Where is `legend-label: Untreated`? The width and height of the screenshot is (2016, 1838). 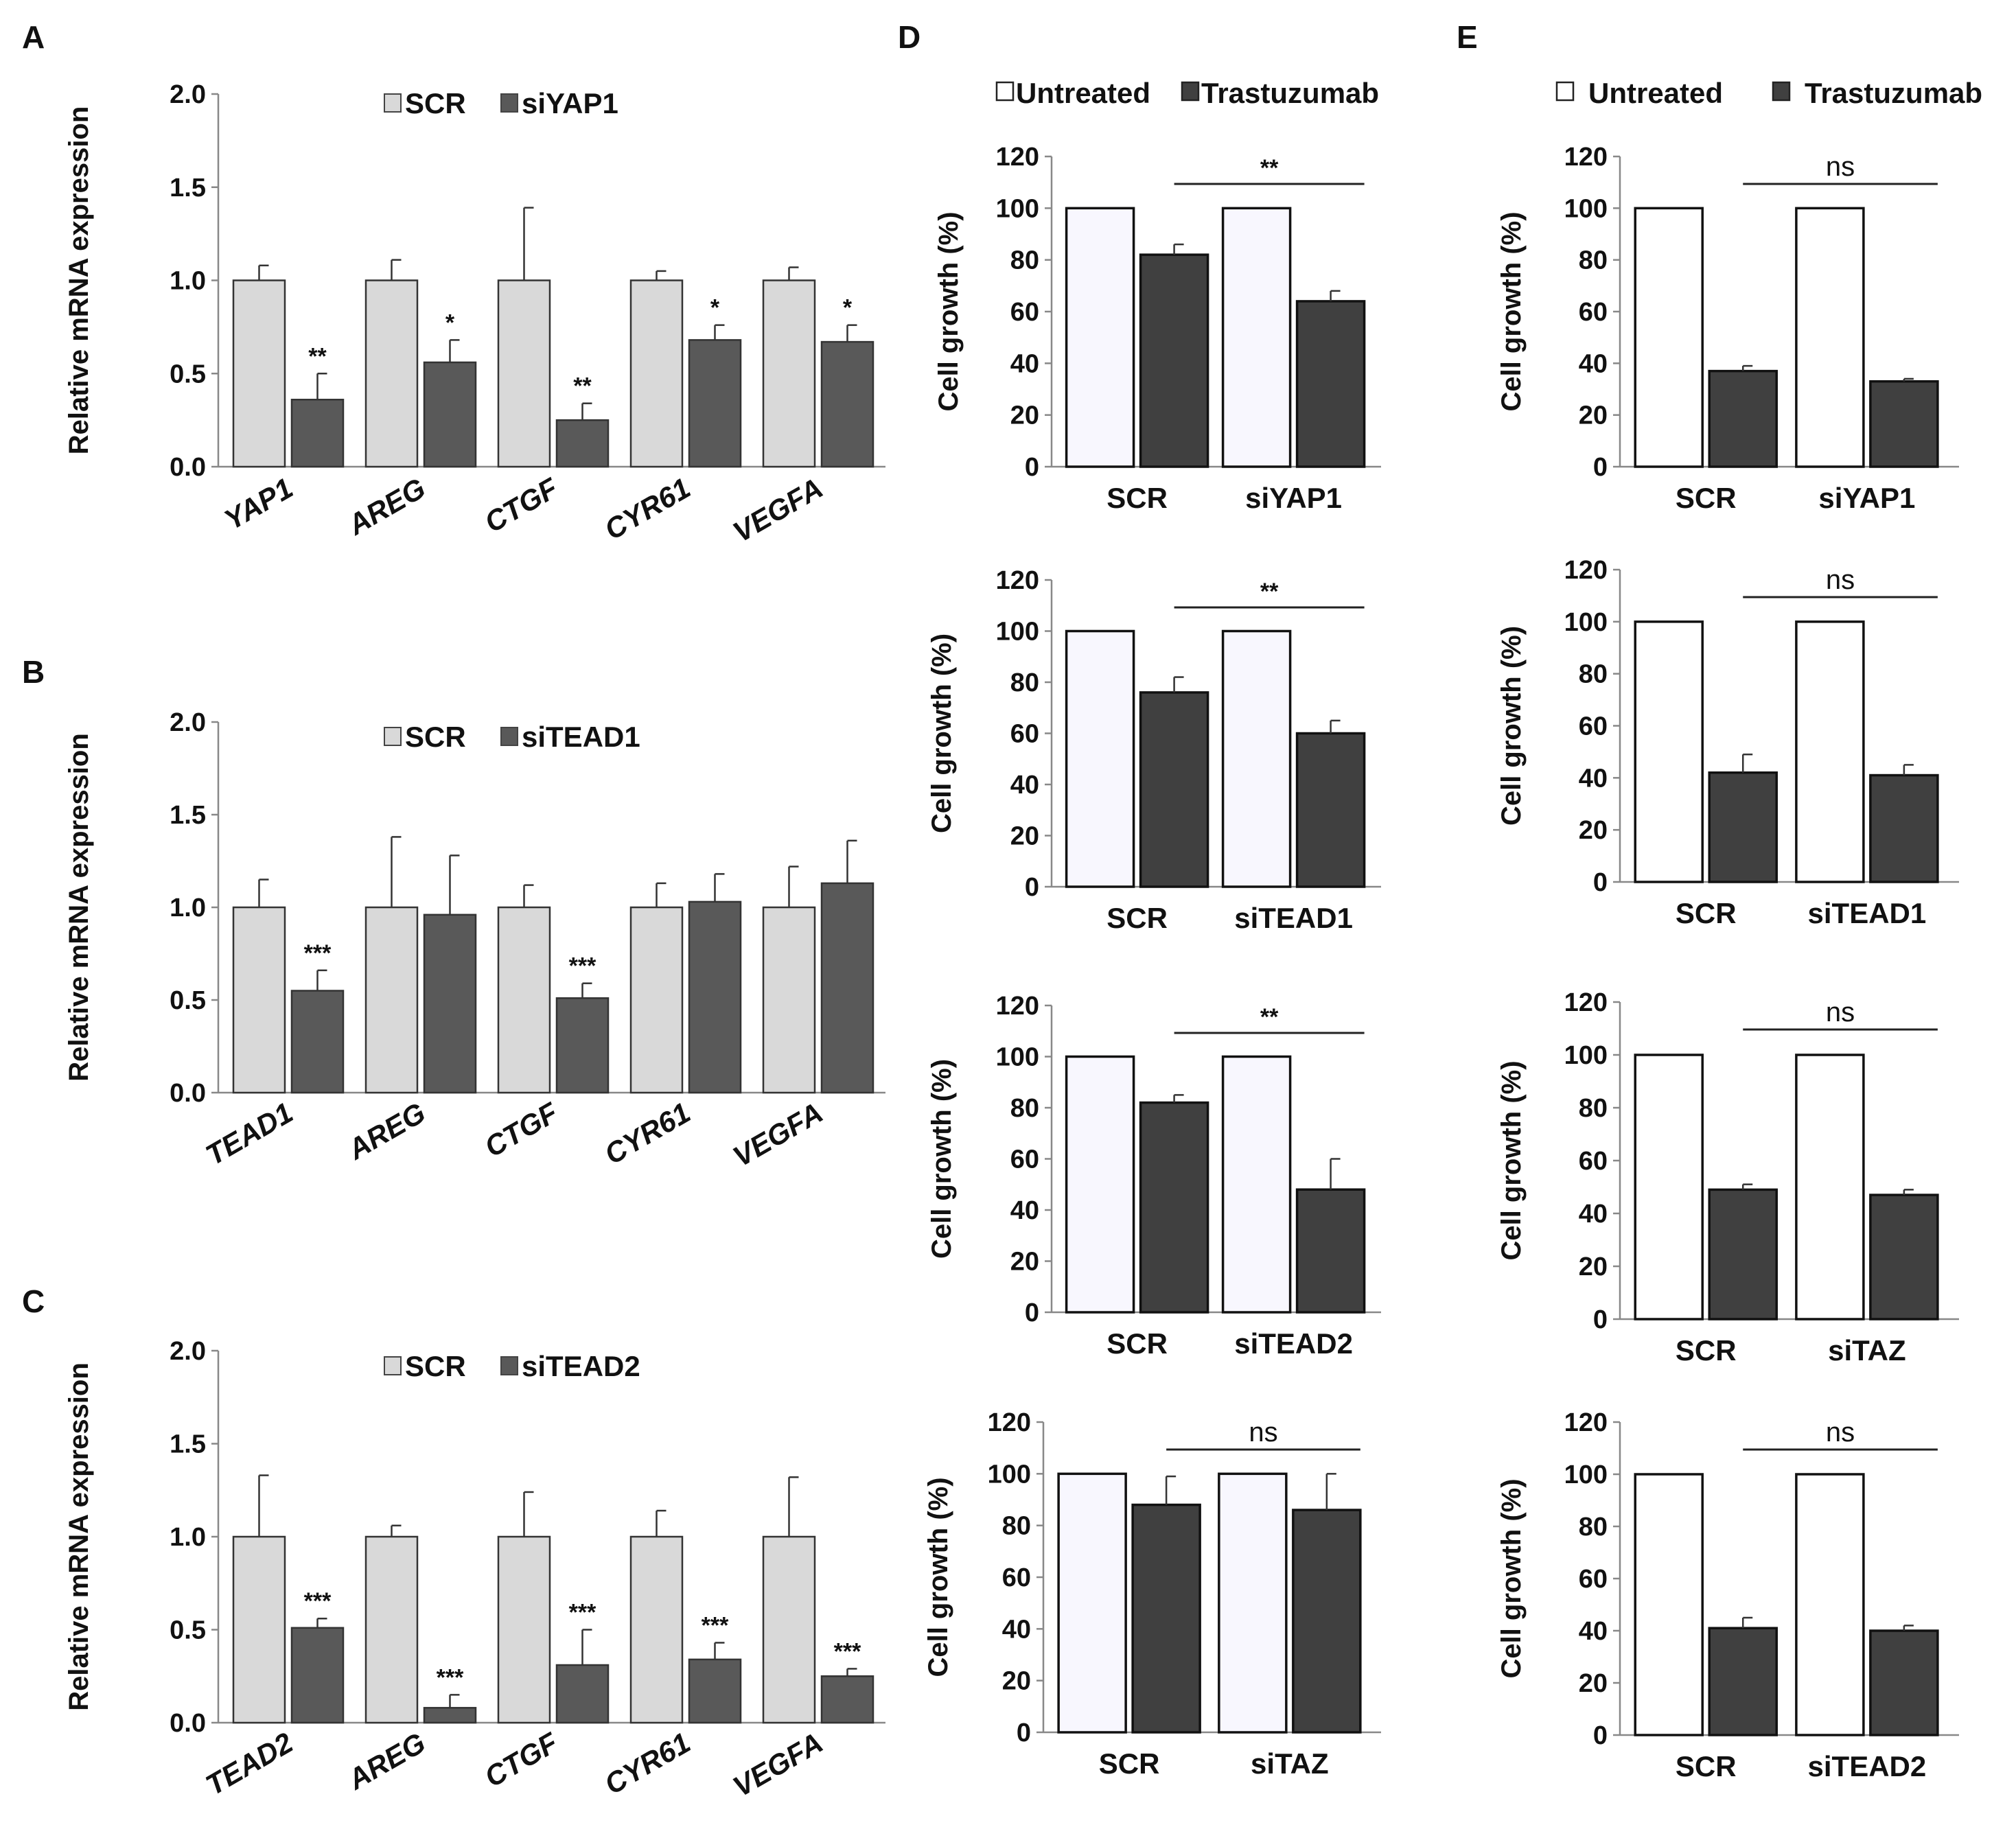 legend-label: Untreated is located at coordinates (1083, 93).